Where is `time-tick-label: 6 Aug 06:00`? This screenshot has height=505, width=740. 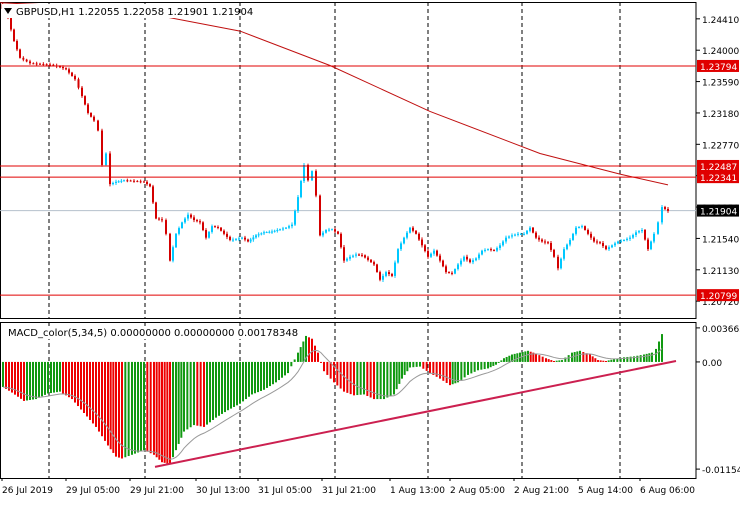
time-tick-label: 6 Aug 06:00 is located at coordinates (667, 491).